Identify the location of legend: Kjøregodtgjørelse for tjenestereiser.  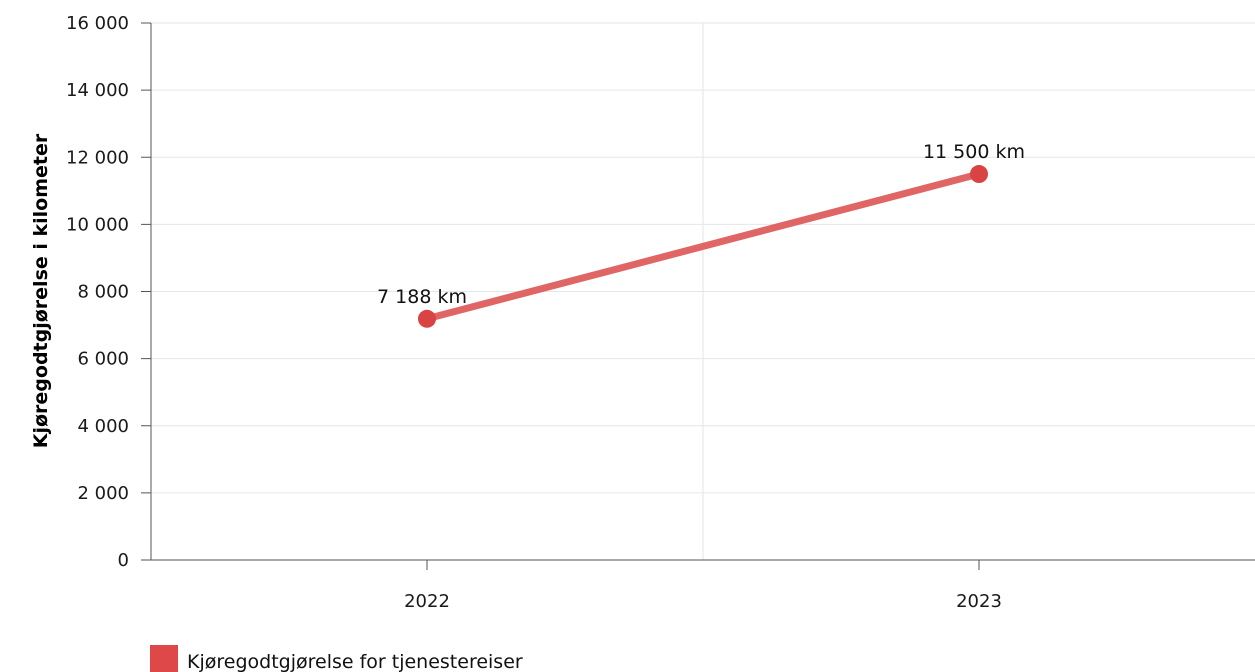
(336, 658).